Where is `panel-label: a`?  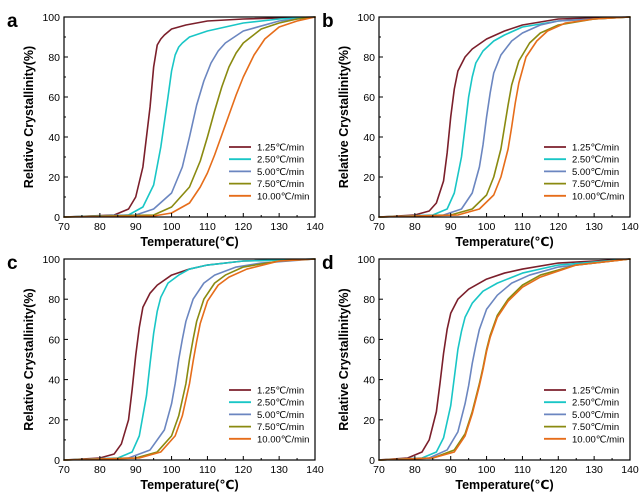
panel-label: a is located at coordinates (12, 21).